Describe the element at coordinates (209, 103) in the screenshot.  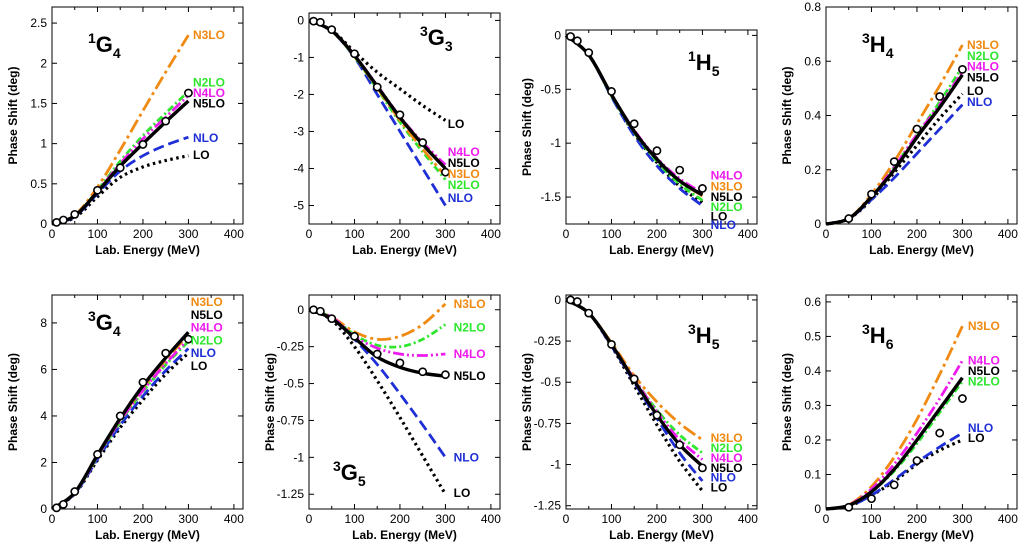
I see `legend-label-n5lo: N5LO` at that location.